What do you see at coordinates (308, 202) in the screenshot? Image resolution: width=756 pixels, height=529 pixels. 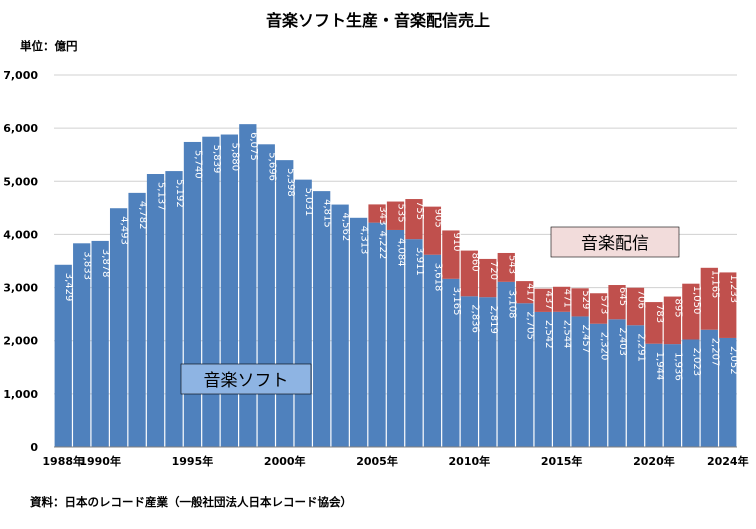 I see `value-label-soft: 5,031` at bounding box center [308, 202].